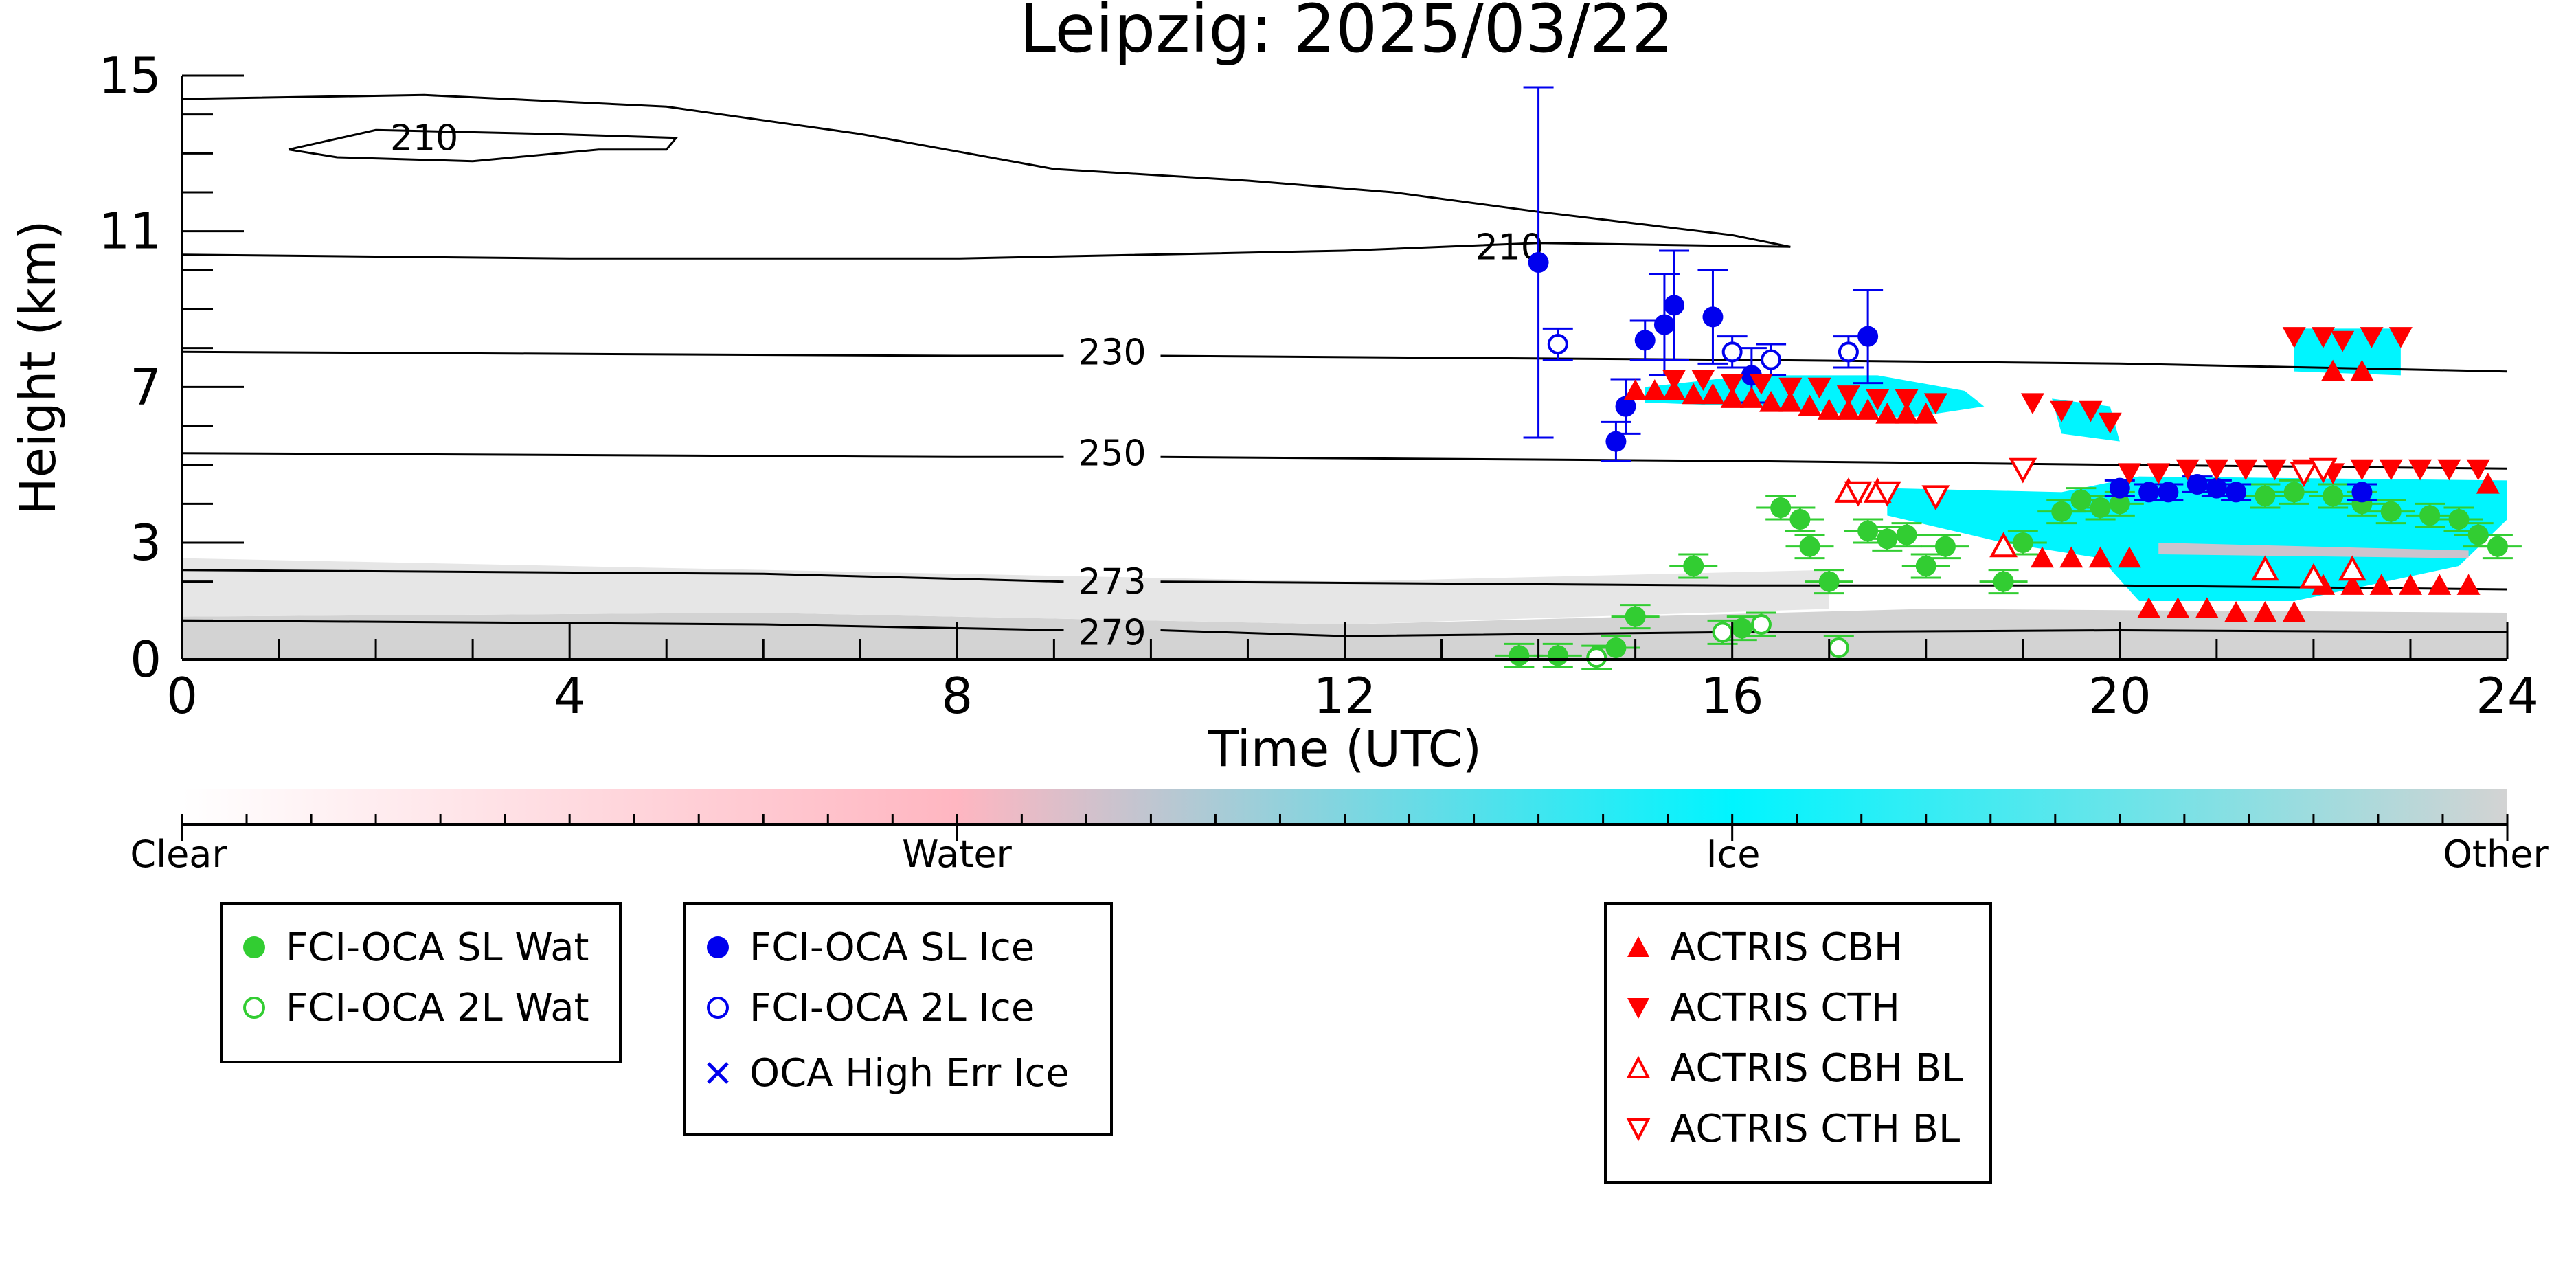 This screenshot has width=2576, height=1288. What do you see at coordinates (1785, 1007) in the screenshot?
I see `legend-label: ACTRIS CTH` at bounding box center [1785, 1007].